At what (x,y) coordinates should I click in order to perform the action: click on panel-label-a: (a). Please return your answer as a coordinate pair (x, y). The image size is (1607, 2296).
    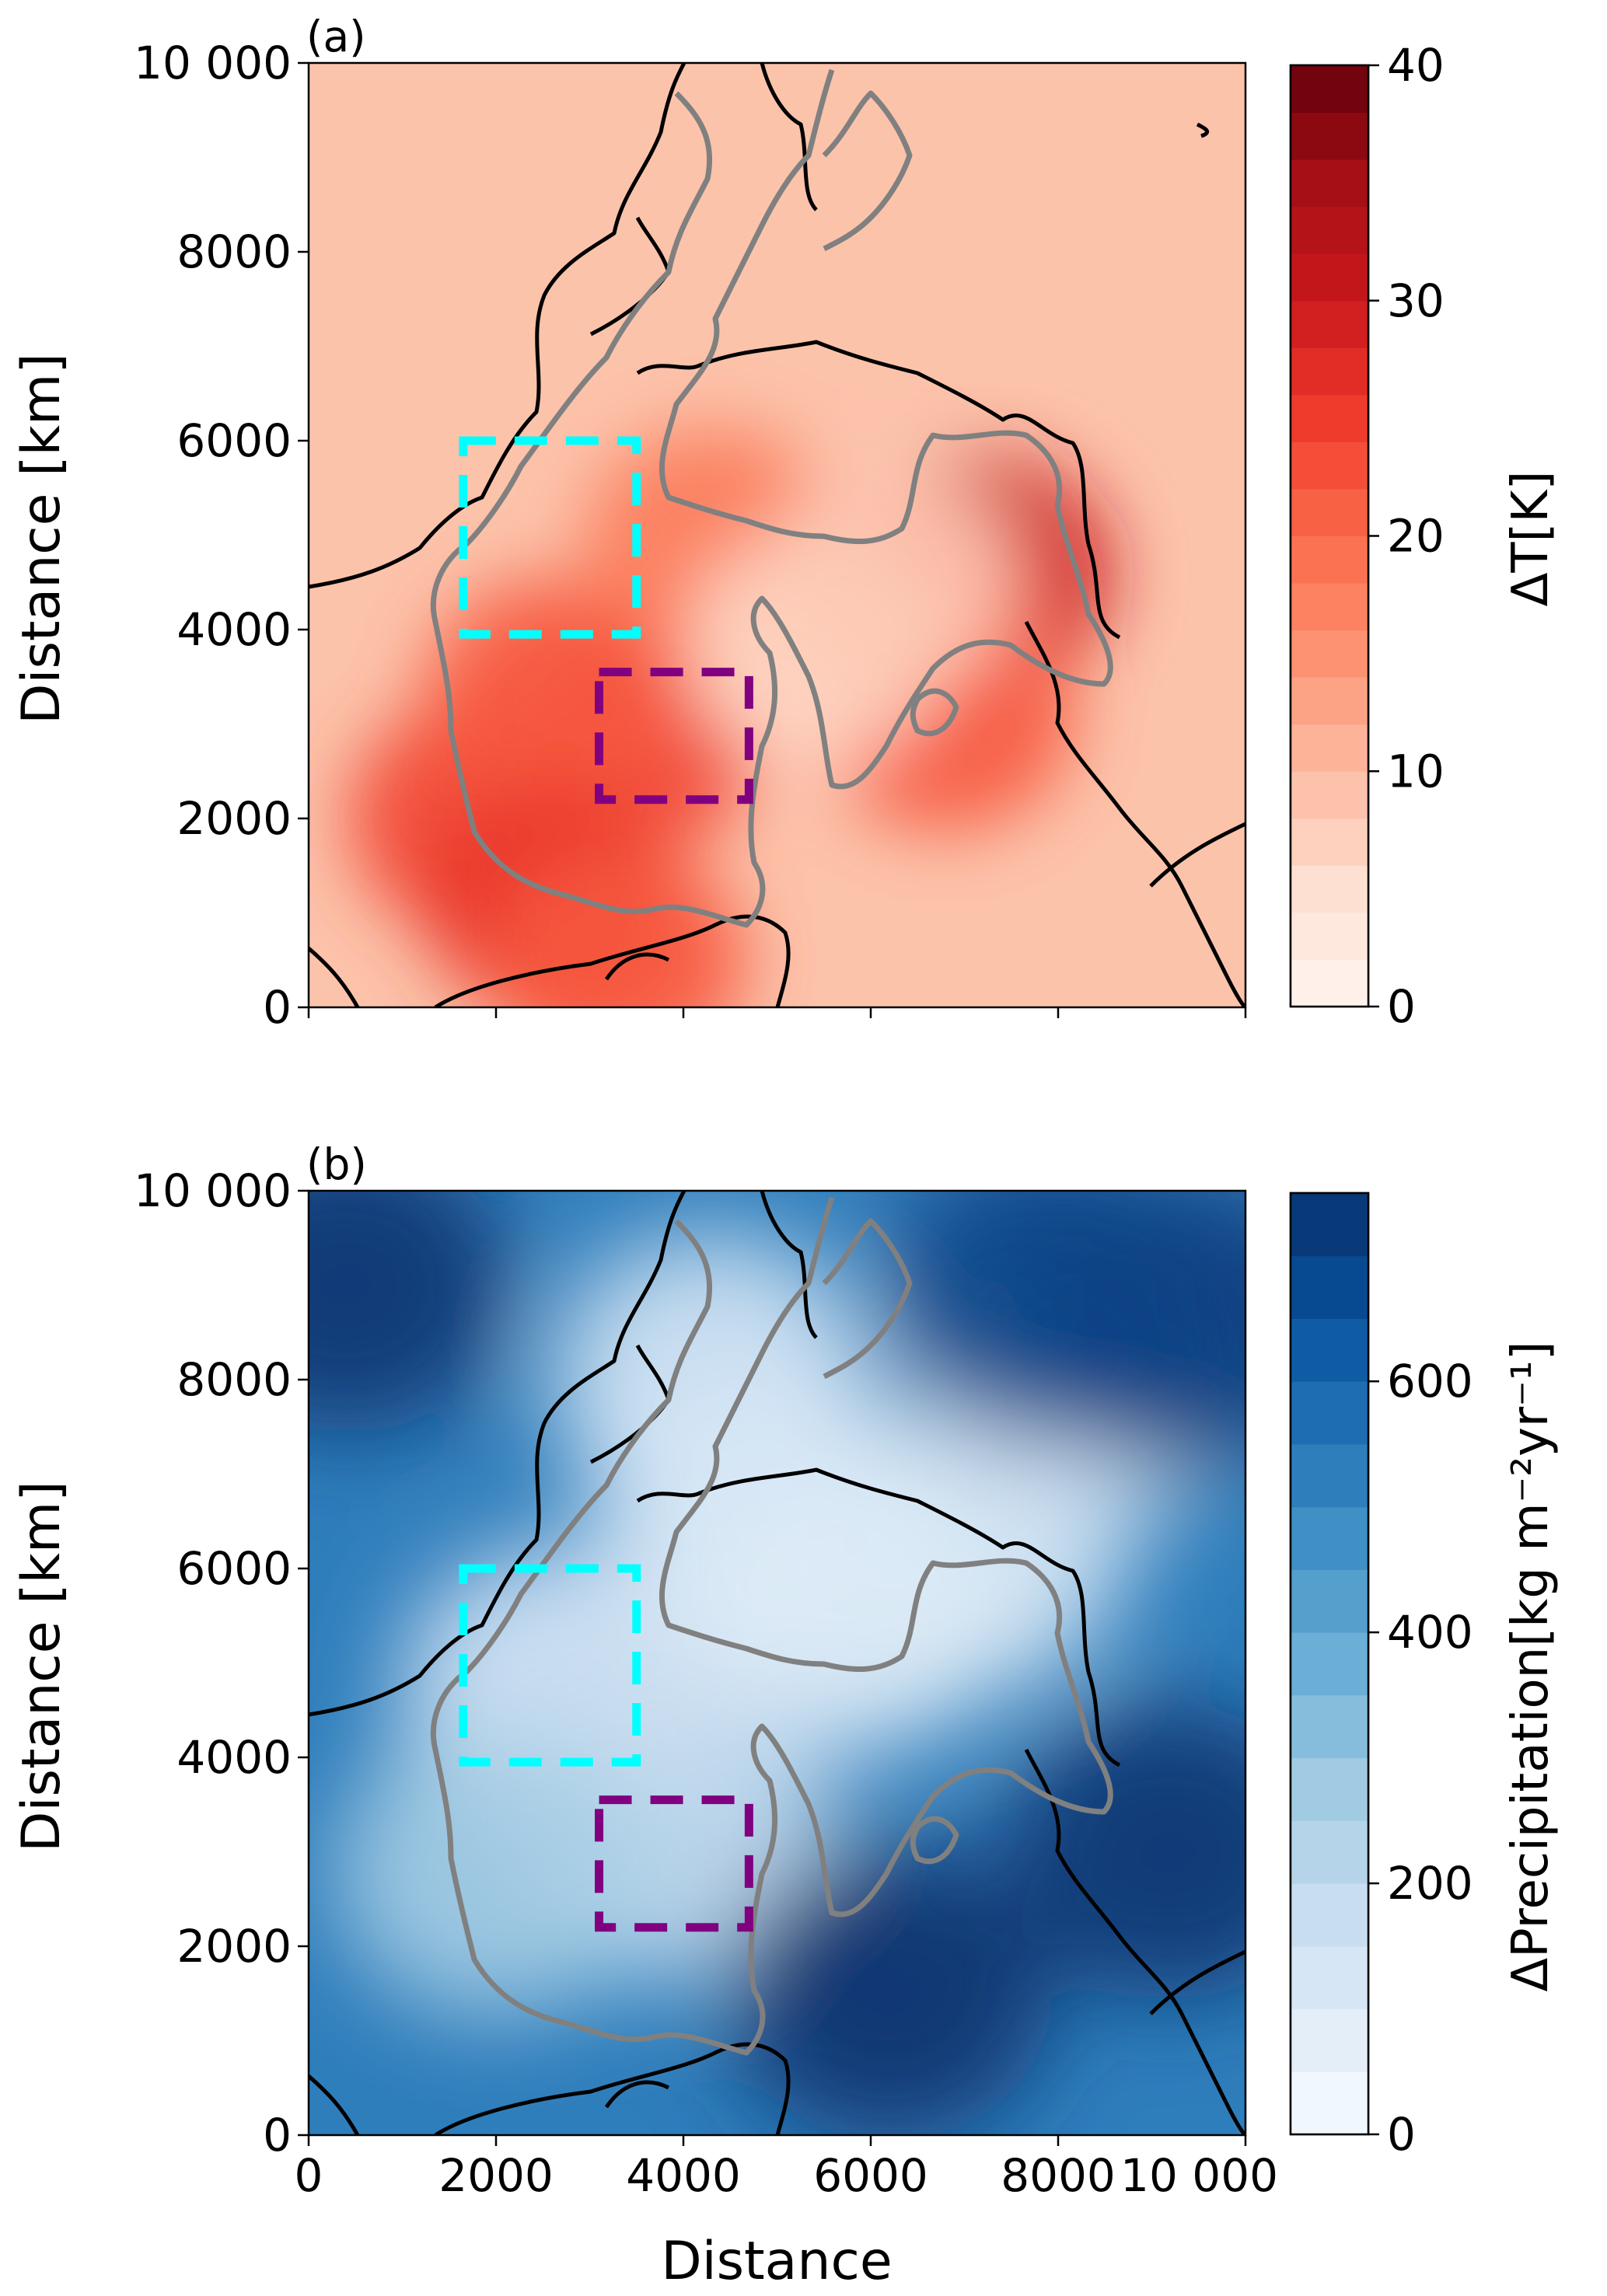
    Looking at the image, I should click on (336, 36).